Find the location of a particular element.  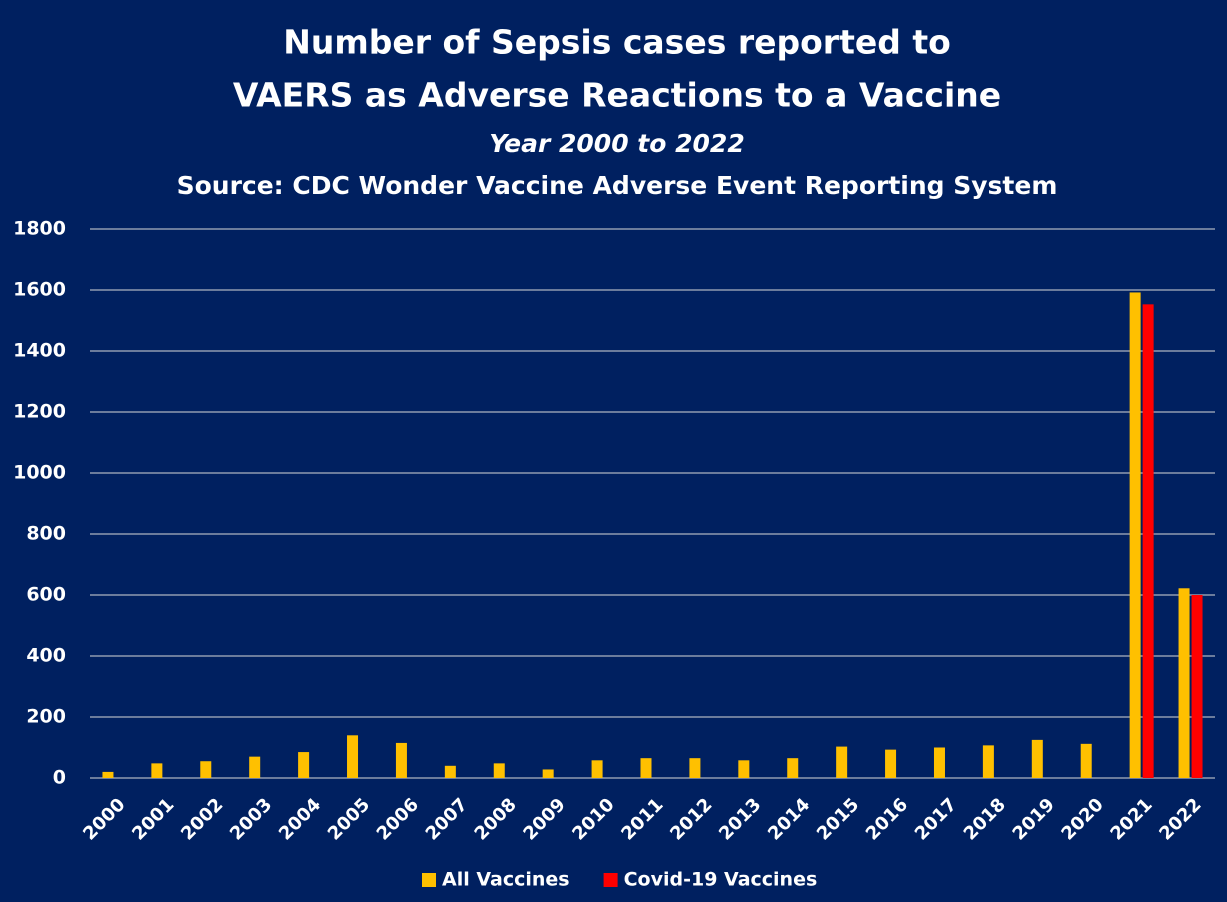

y-tick-label: 1000 is located at coordinates (39, 473).